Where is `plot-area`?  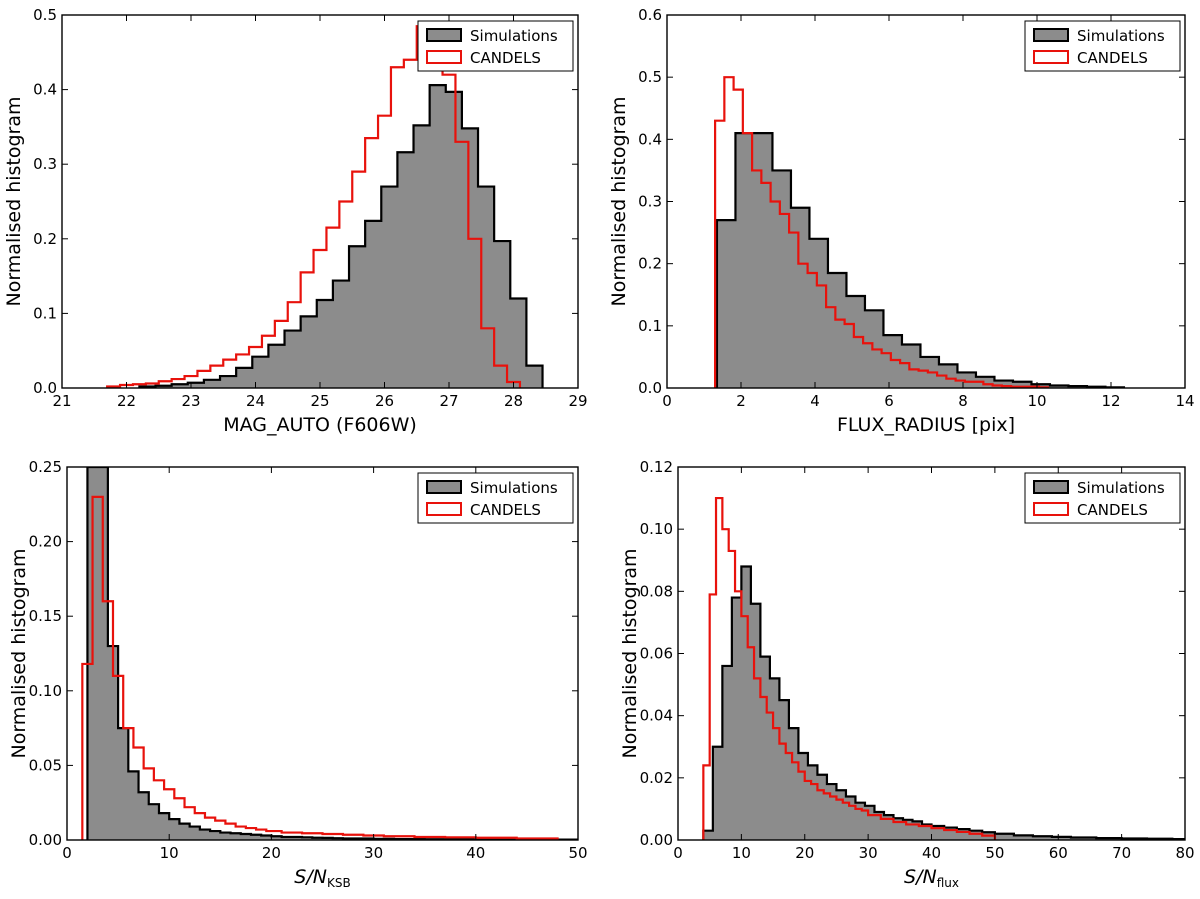
plot-area is located at coordinates (920, 232).